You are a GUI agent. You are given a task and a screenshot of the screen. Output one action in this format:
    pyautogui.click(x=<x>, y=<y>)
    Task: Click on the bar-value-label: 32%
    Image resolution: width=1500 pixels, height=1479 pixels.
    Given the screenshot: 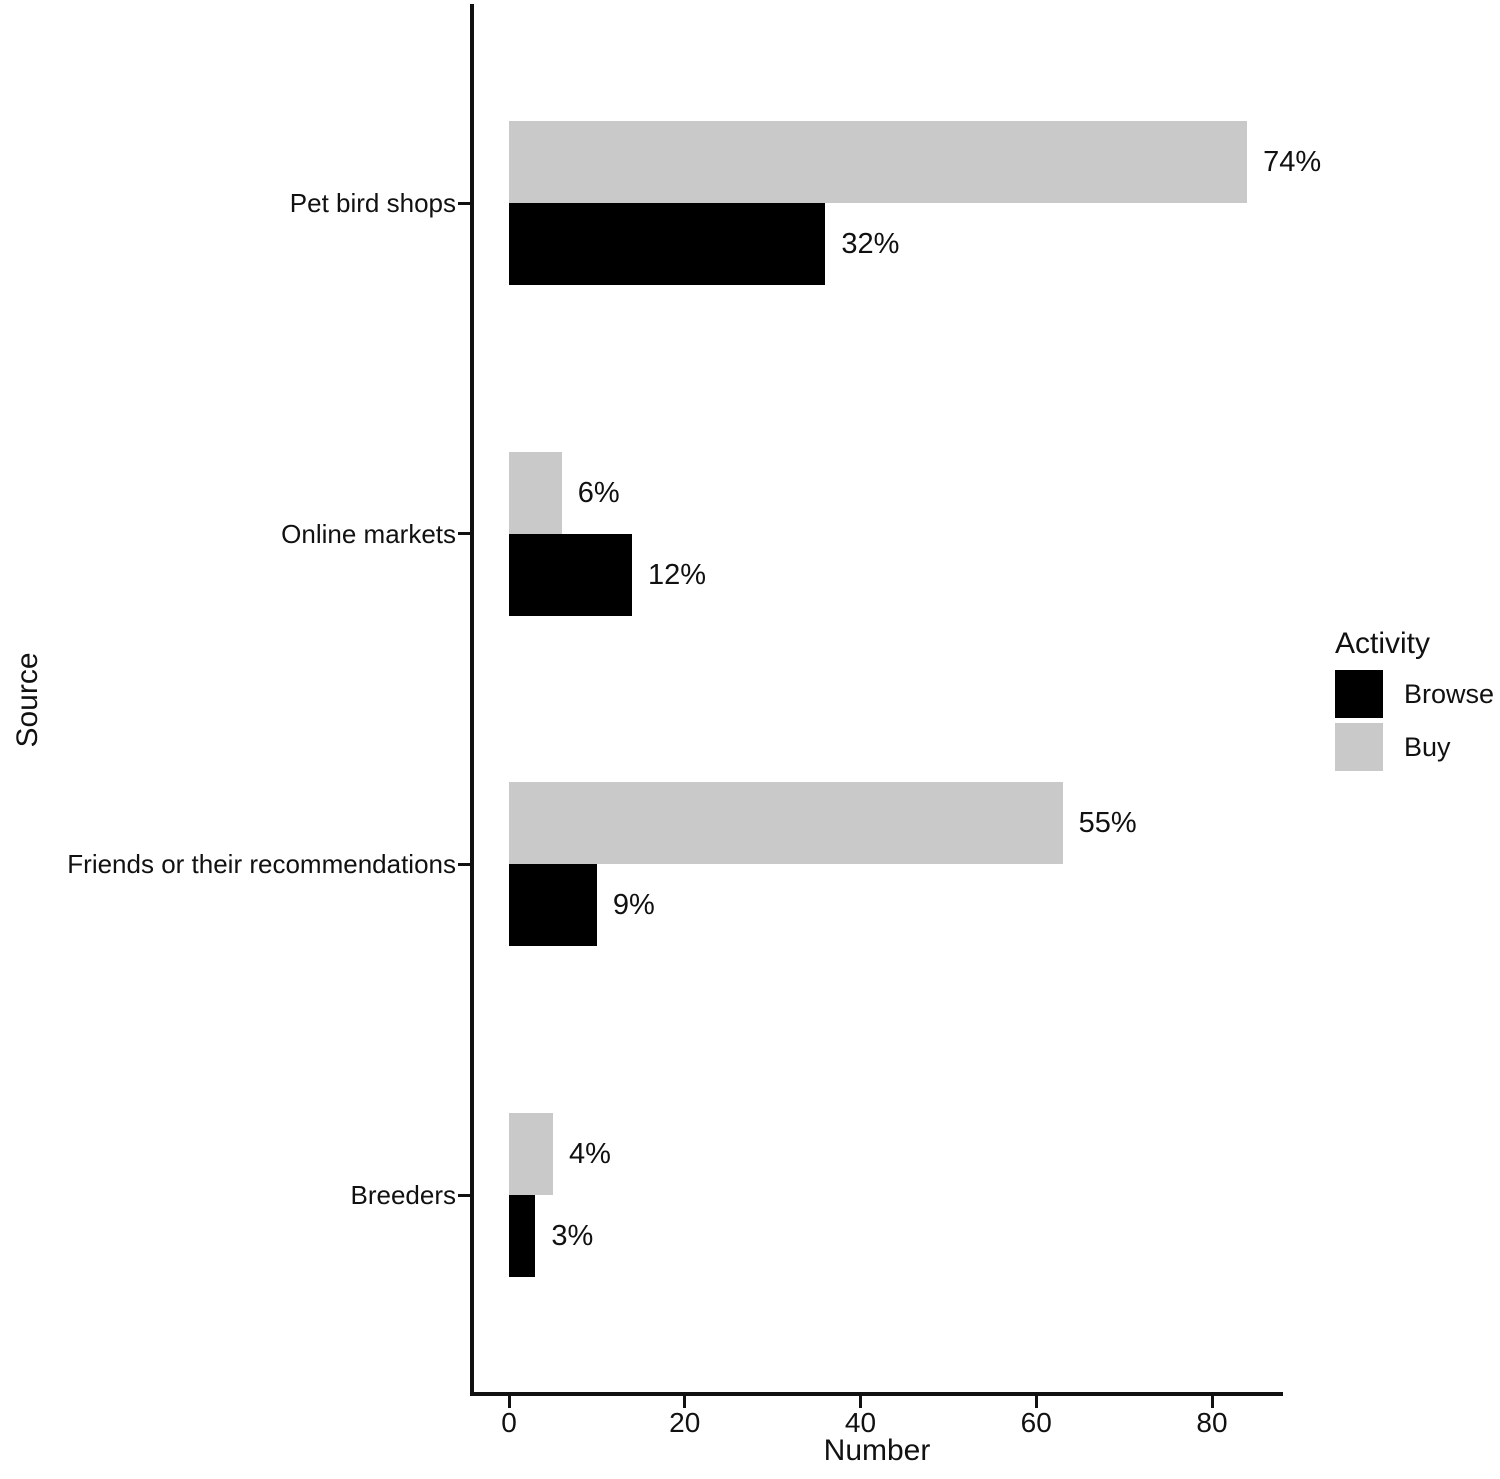 What is the action you would take?
    pyautogui.click(x=870, y=244)
    